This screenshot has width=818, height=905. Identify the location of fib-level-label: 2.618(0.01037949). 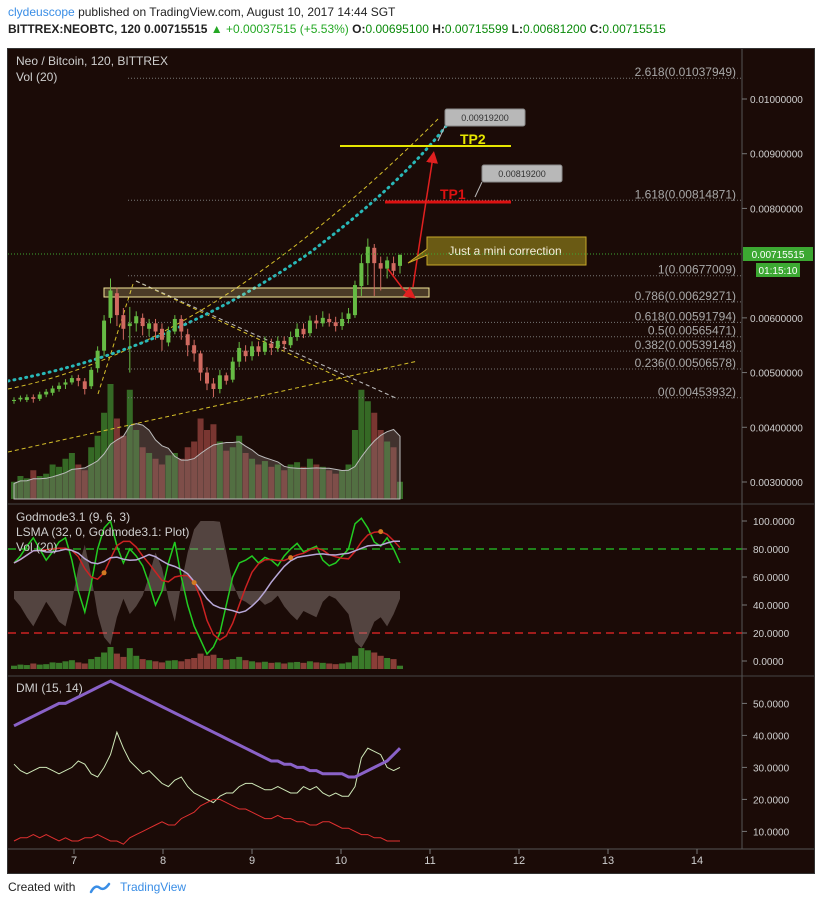
(685, 72).